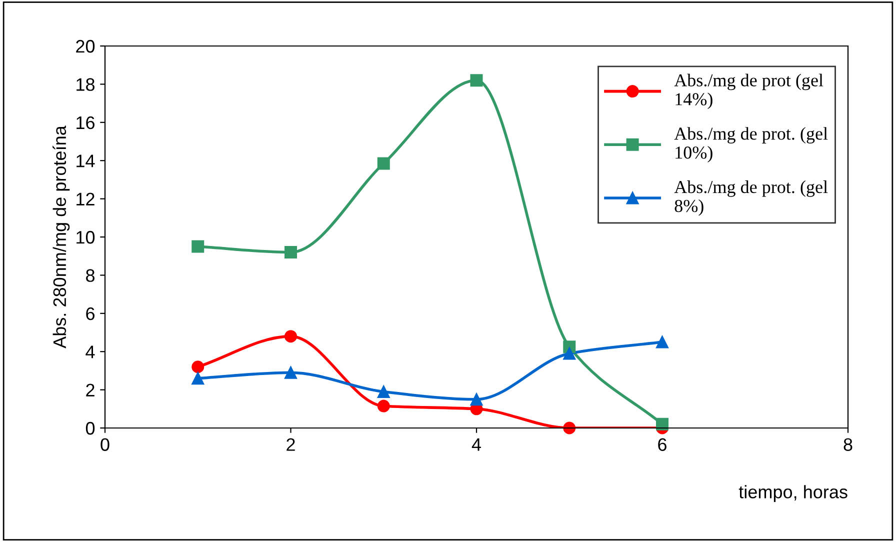  Describe the element at coordinates (90, 275) in the screenshot. I see `y-tick-label: 8` at that location.